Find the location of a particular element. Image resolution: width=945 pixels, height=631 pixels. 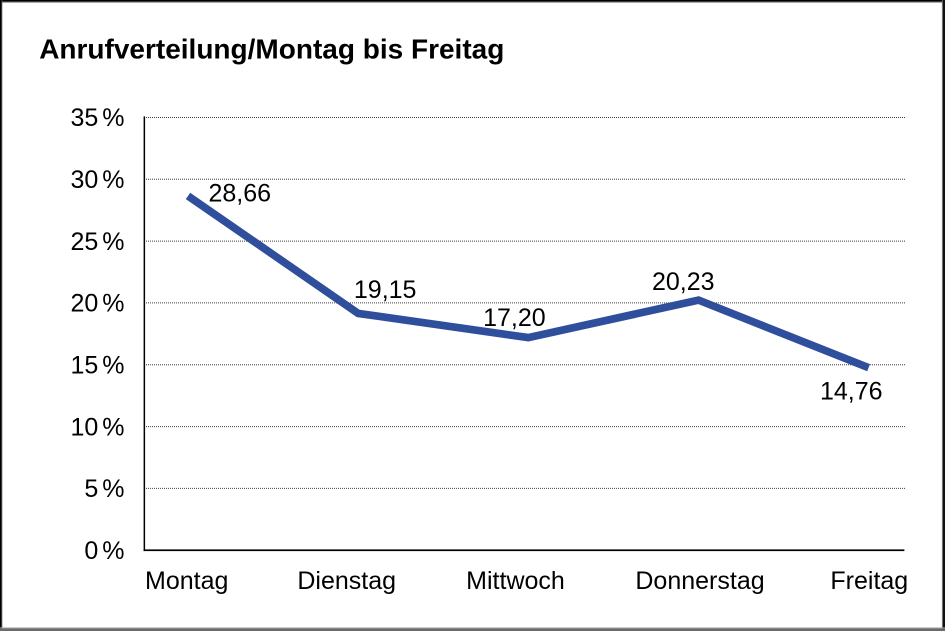

svg-text: 25 % is located at coordinates (98, 242).